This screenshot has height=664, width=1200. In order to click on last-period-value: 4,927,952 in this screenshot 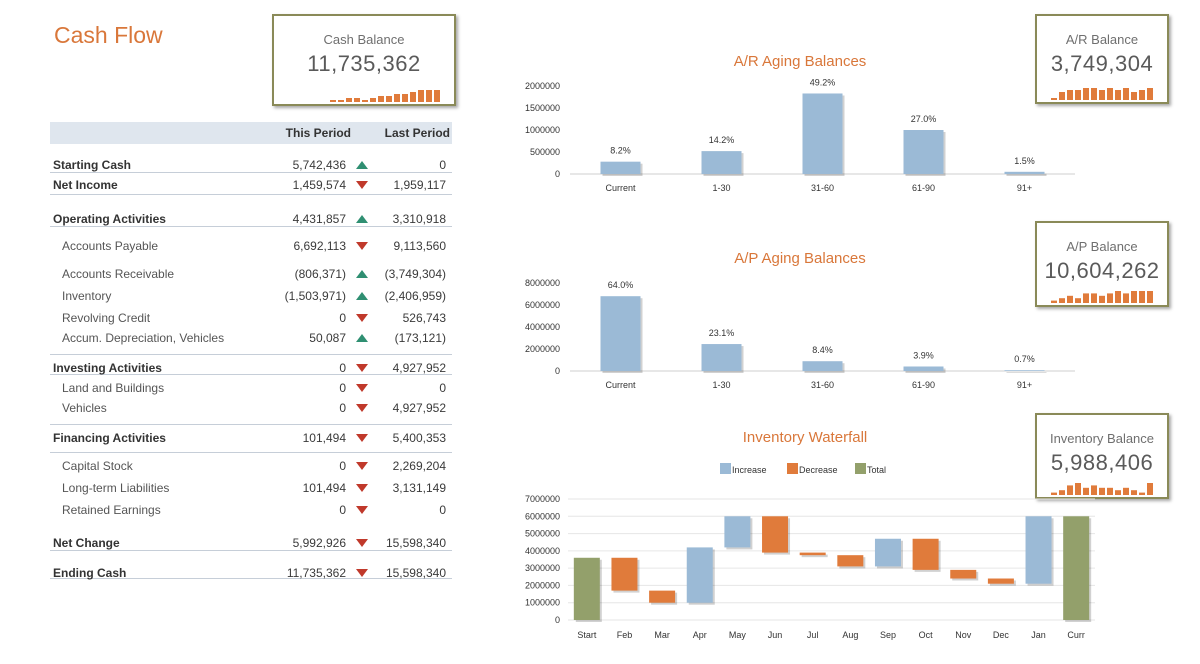, I will do `click(419, 408)`.